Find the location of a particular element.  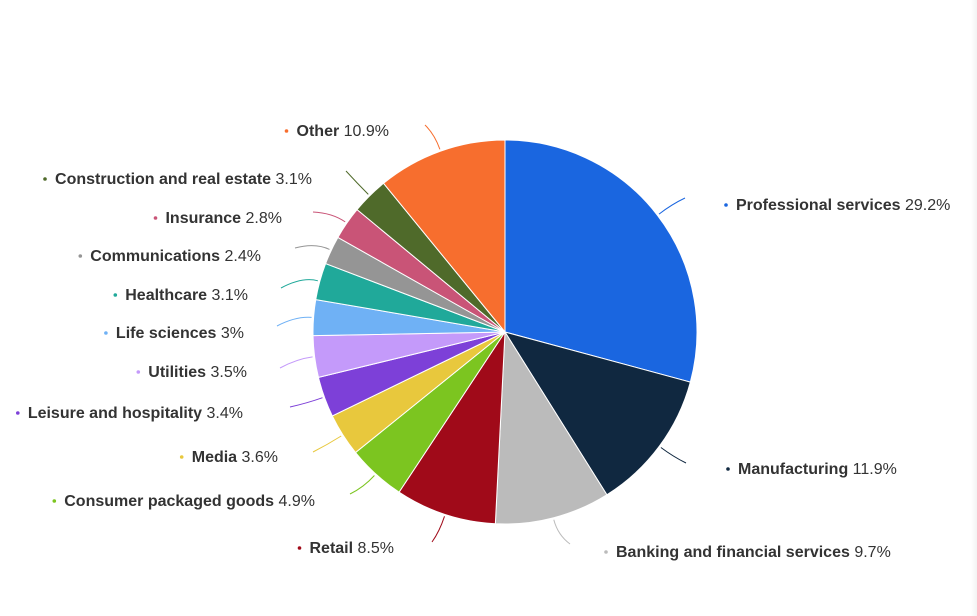

label-bullet-professional-services is located at coordinates (726, 205).